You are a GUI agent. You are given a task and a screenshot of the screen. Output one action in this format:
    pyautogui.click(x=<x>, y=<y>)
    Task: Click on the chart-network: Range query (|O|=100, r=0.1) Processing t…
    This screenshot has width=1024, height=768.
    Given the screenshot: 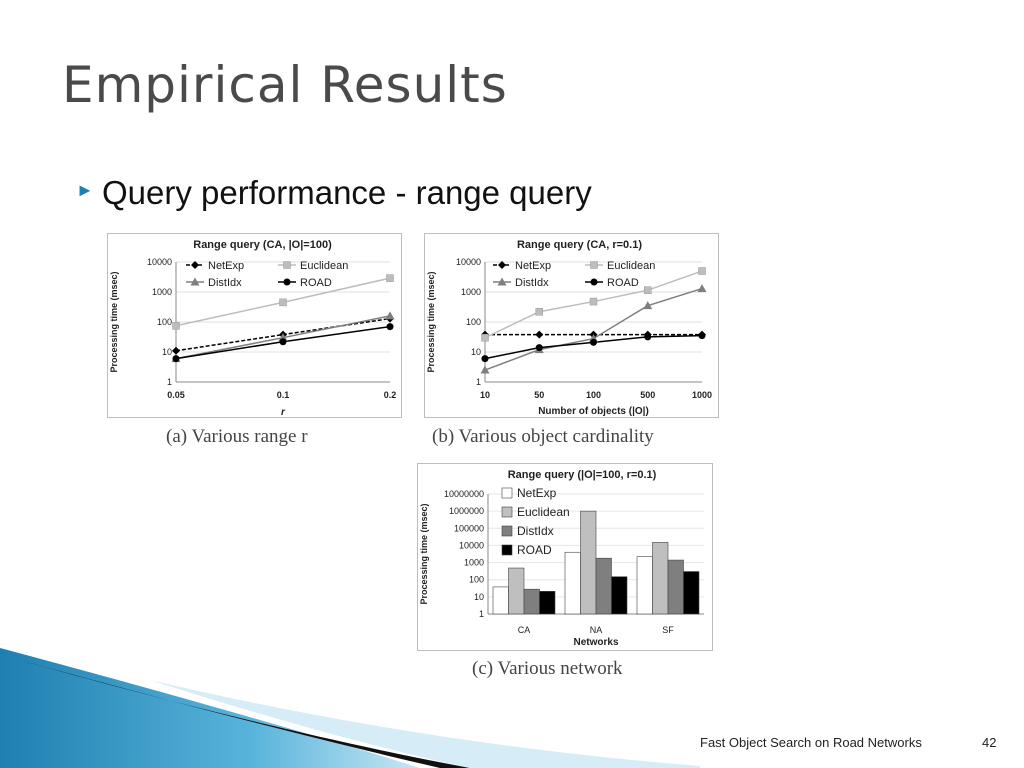 What is the action you would take?
    pyautogui.click(x=565, y=557)
    